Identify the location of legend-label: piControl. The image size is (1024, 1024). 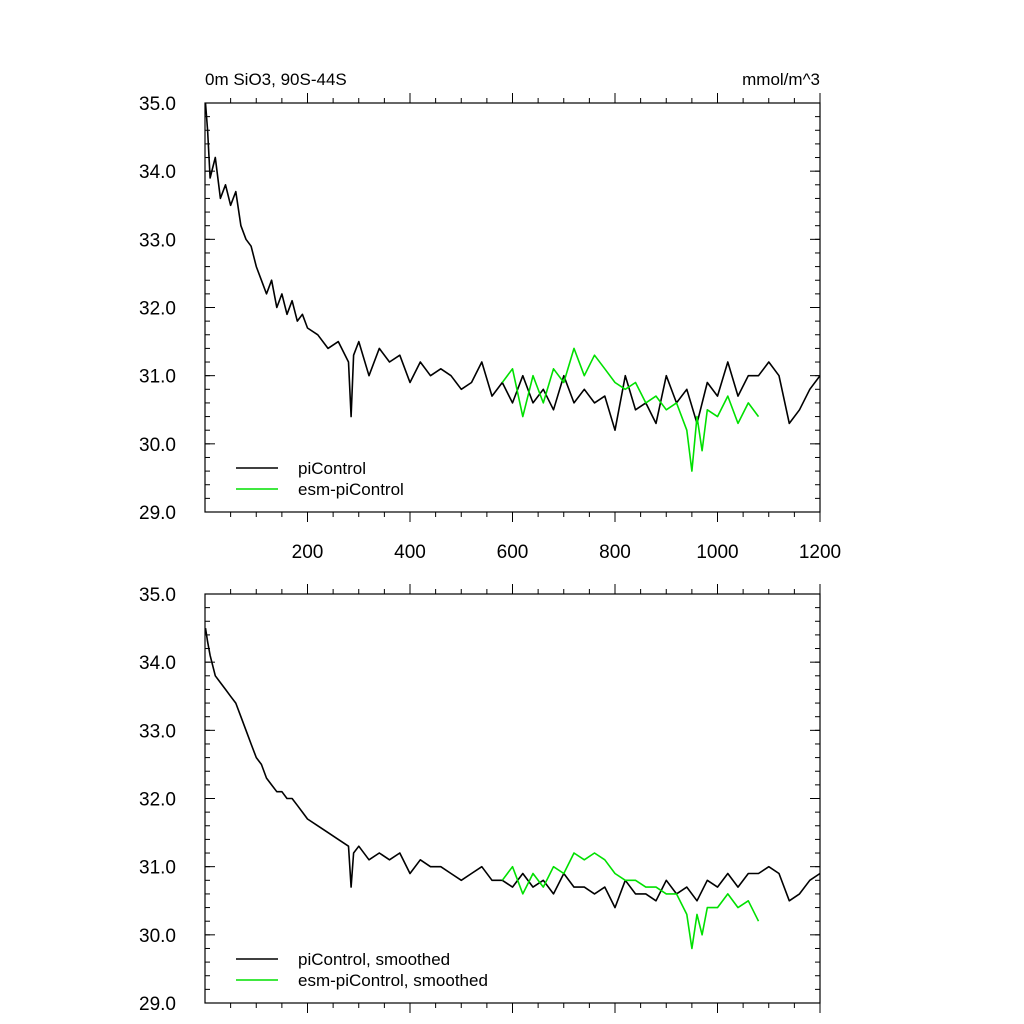
(332, 468).